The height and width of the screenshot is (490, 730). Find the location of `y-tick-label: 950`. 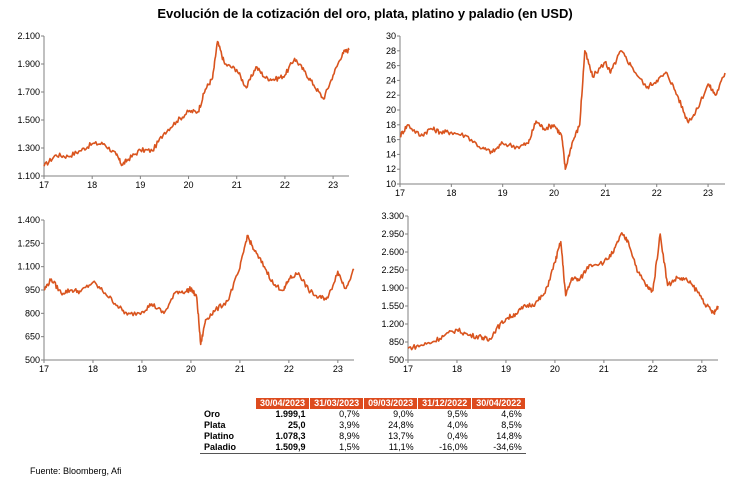

y-tick-label: 950 is located at coordinates (32, 290).